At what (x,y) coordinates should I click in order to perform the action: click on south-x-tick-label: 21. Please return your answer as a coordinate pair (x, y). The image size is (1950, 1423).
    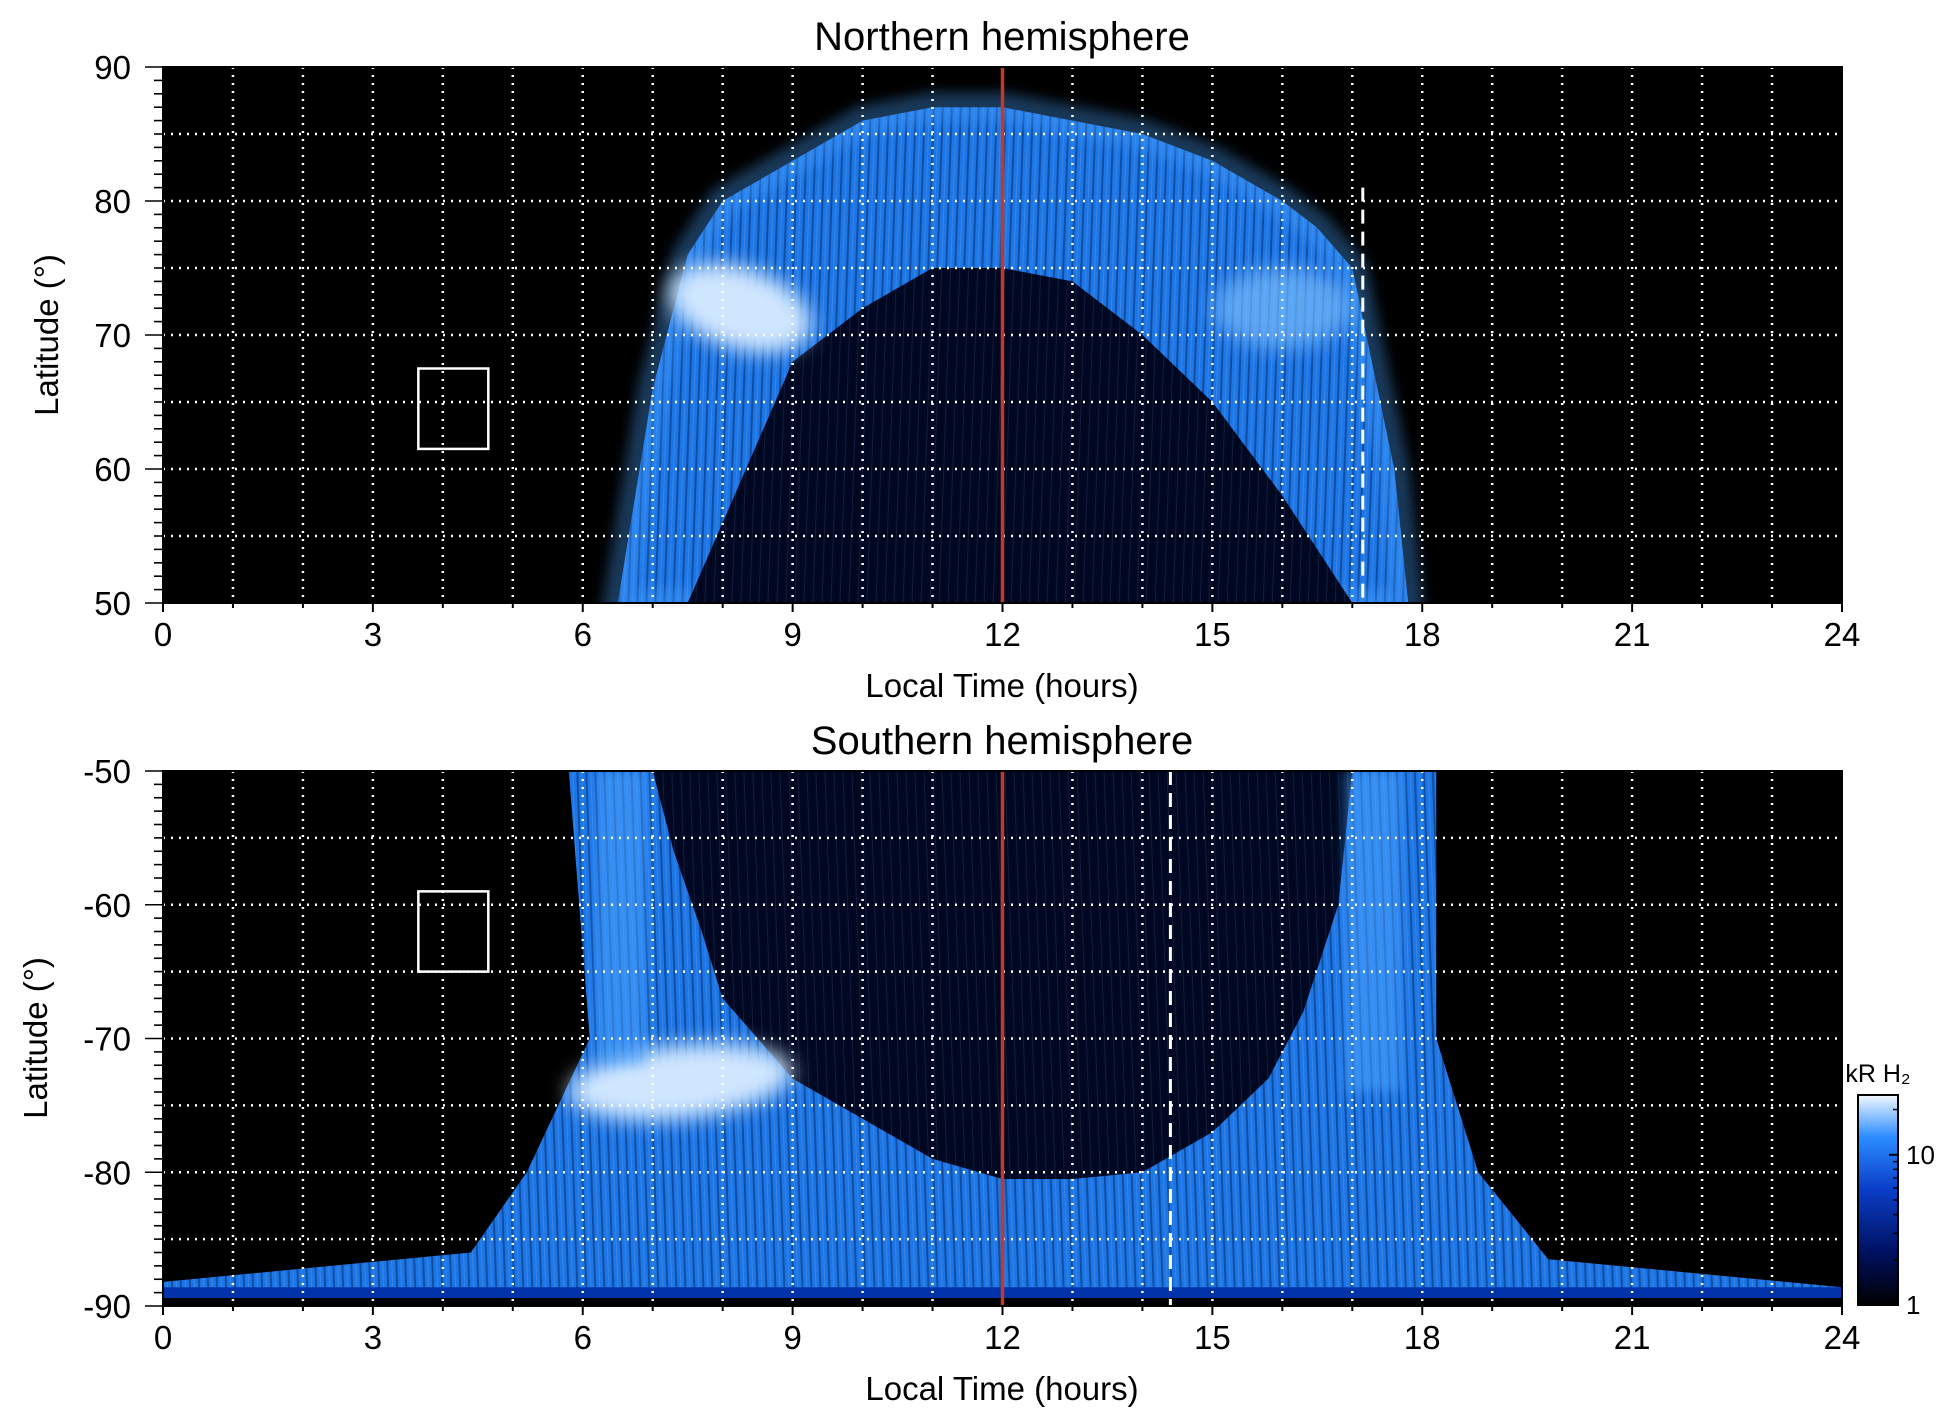
    Looking at the image, I should click on (1632, 1337).